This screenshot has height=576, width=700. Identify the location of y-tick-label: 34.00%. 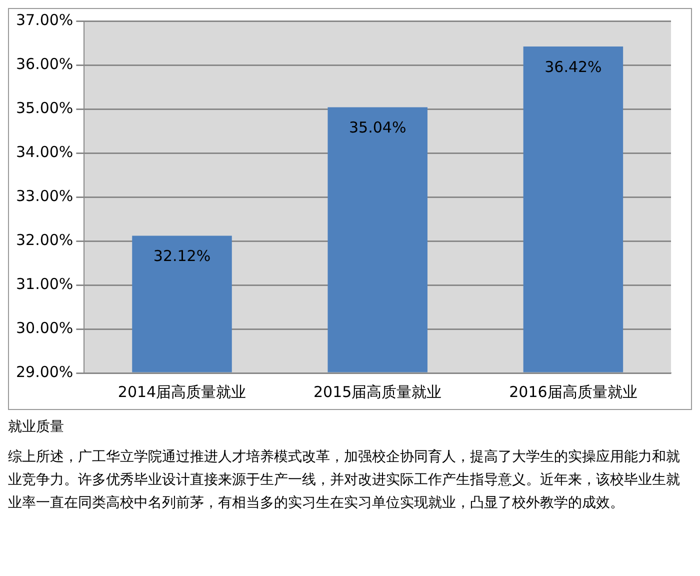
(45, 151).